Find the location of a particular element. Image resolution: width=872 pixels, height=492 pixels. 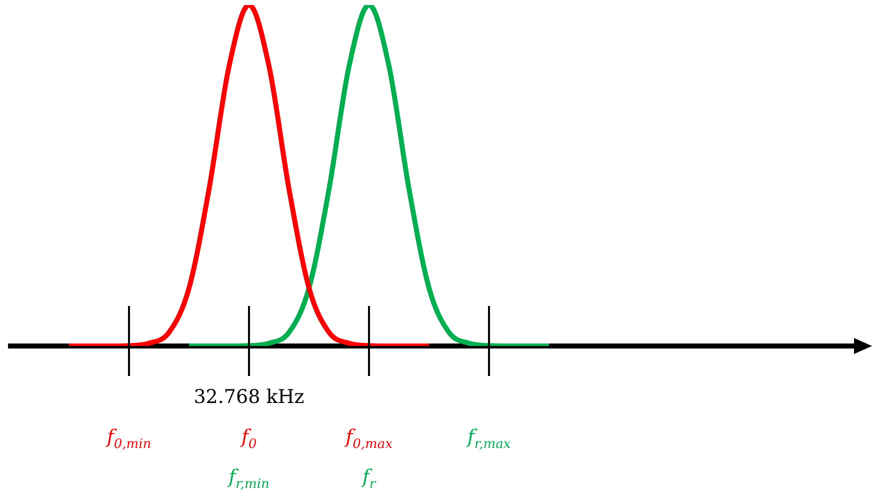

text: 32.768 kHz is located at coordinates (249, 397).